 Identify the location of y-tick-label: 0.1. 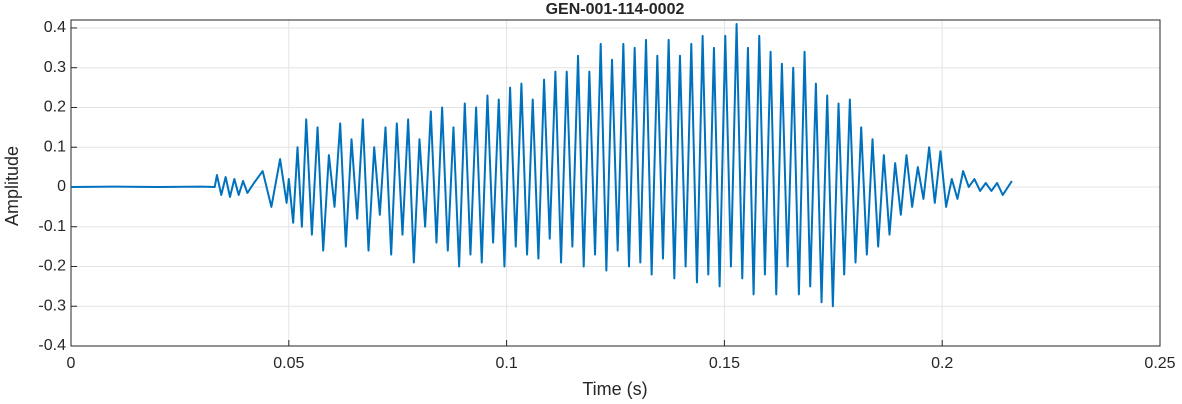
(55, 146).